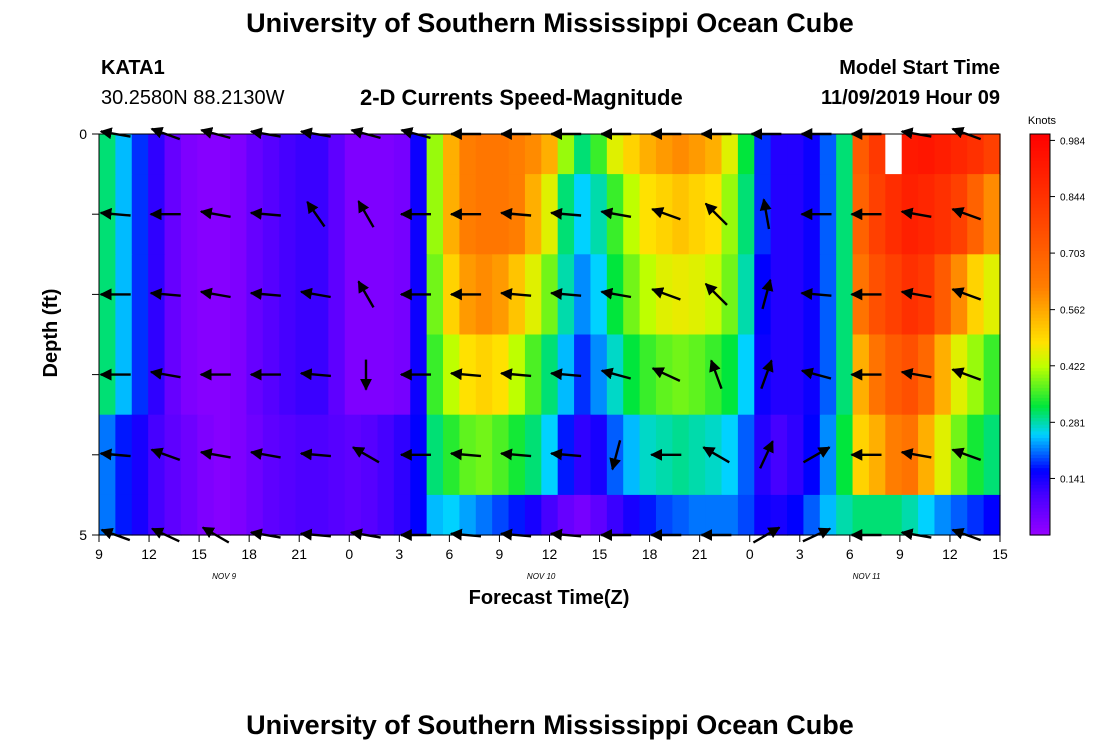  I want to click on x-tick-label: 6, so click(850, 554).